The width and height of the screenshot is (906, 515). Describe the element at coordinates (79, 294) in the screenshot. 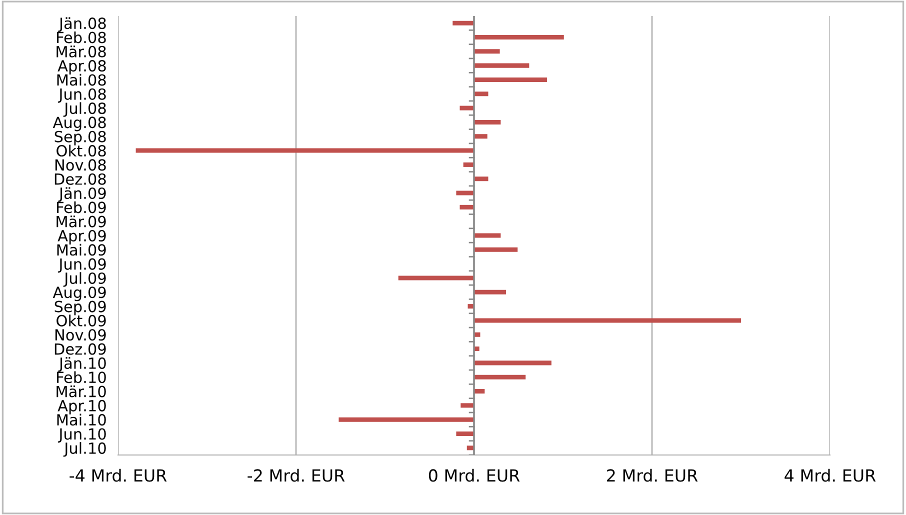

I see `y-tick-label: Aug.09` at that location.